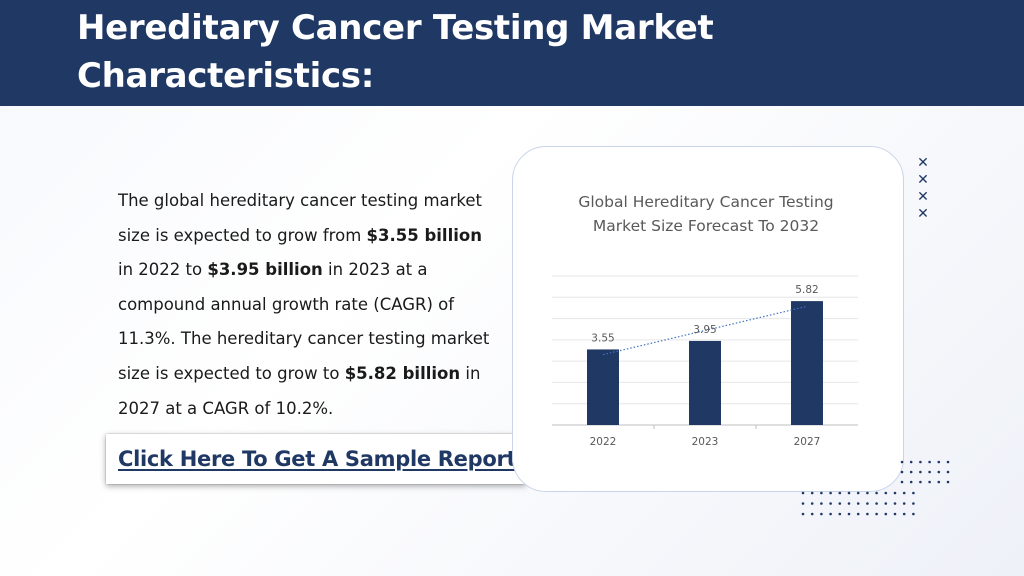 This screenshot has height=576, width=1024. What do you see at coordinates (226, 76) in the screenshot?
I see `title-line-2: Characteristics:` at bounding box center [226, 76].